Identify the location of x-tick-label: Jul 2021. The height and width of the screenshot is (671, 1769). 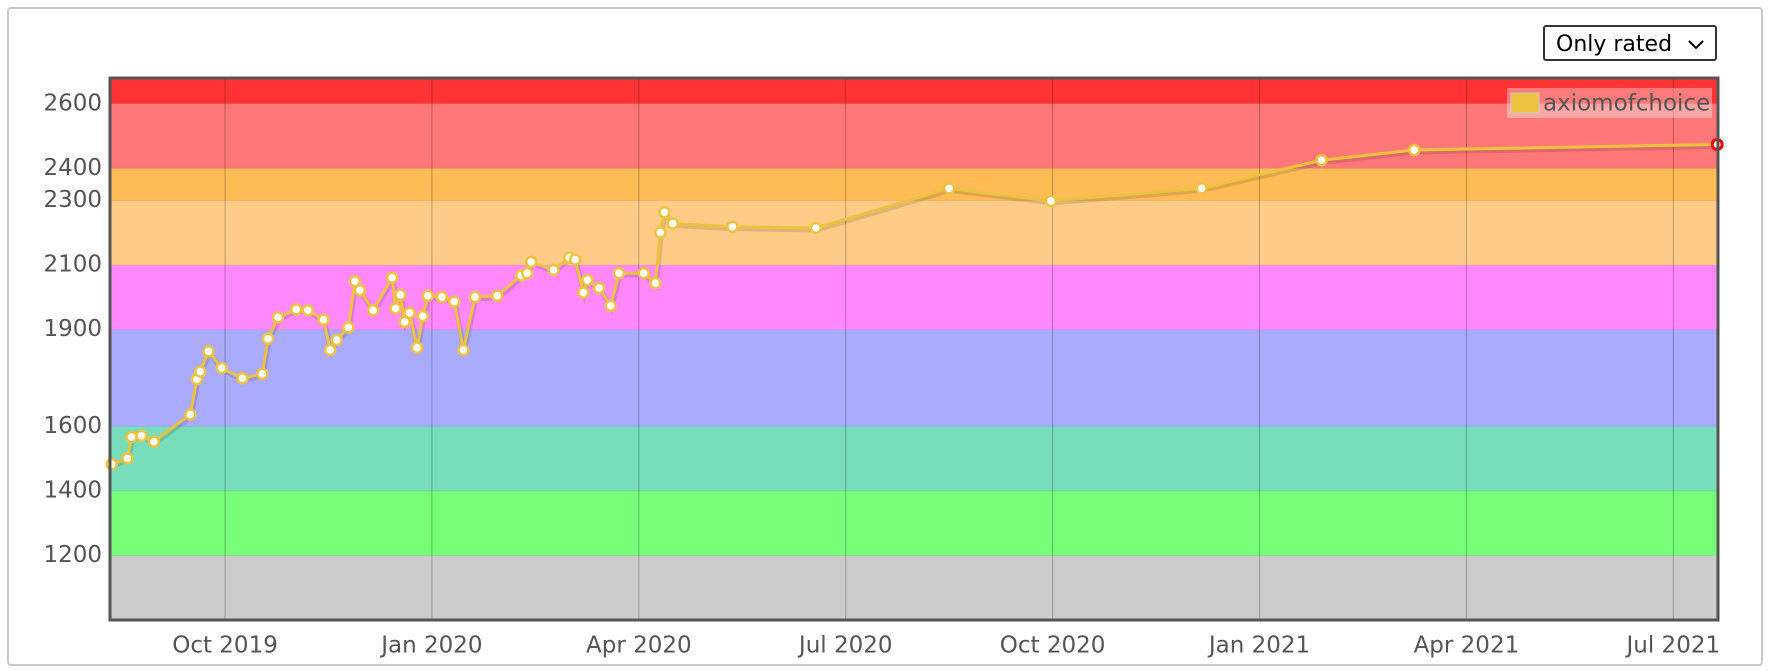
(1673, 646).